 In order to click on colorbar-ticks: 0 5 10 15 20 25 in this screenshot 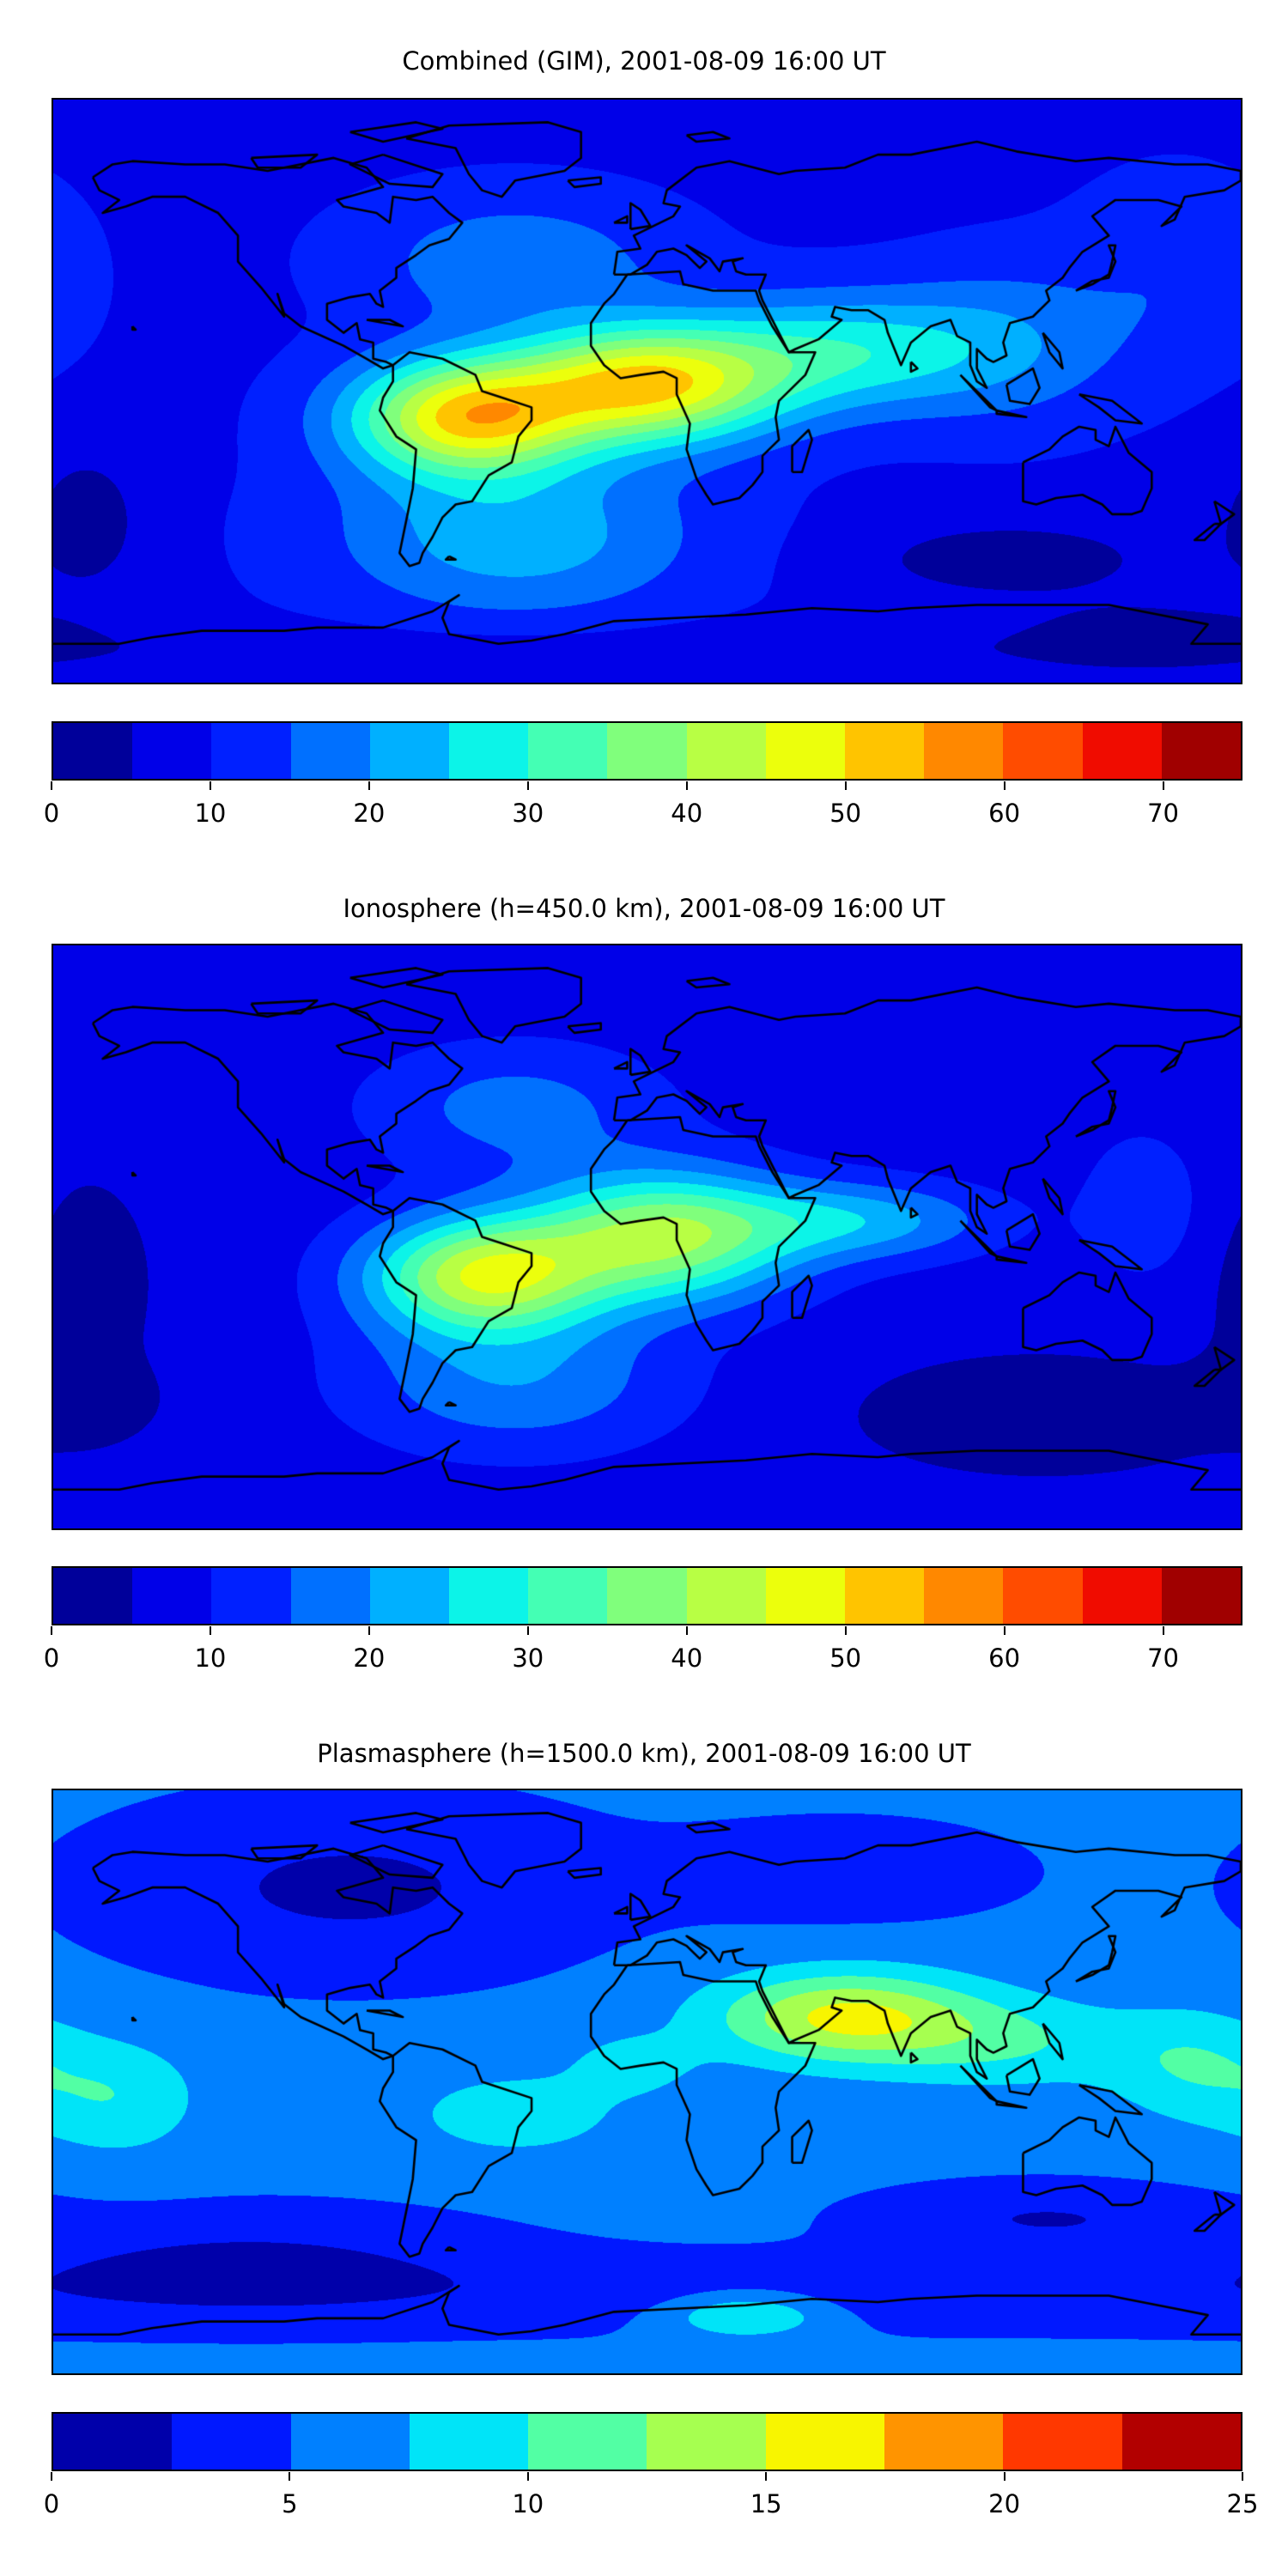, I will do `click(651, 2498)`.